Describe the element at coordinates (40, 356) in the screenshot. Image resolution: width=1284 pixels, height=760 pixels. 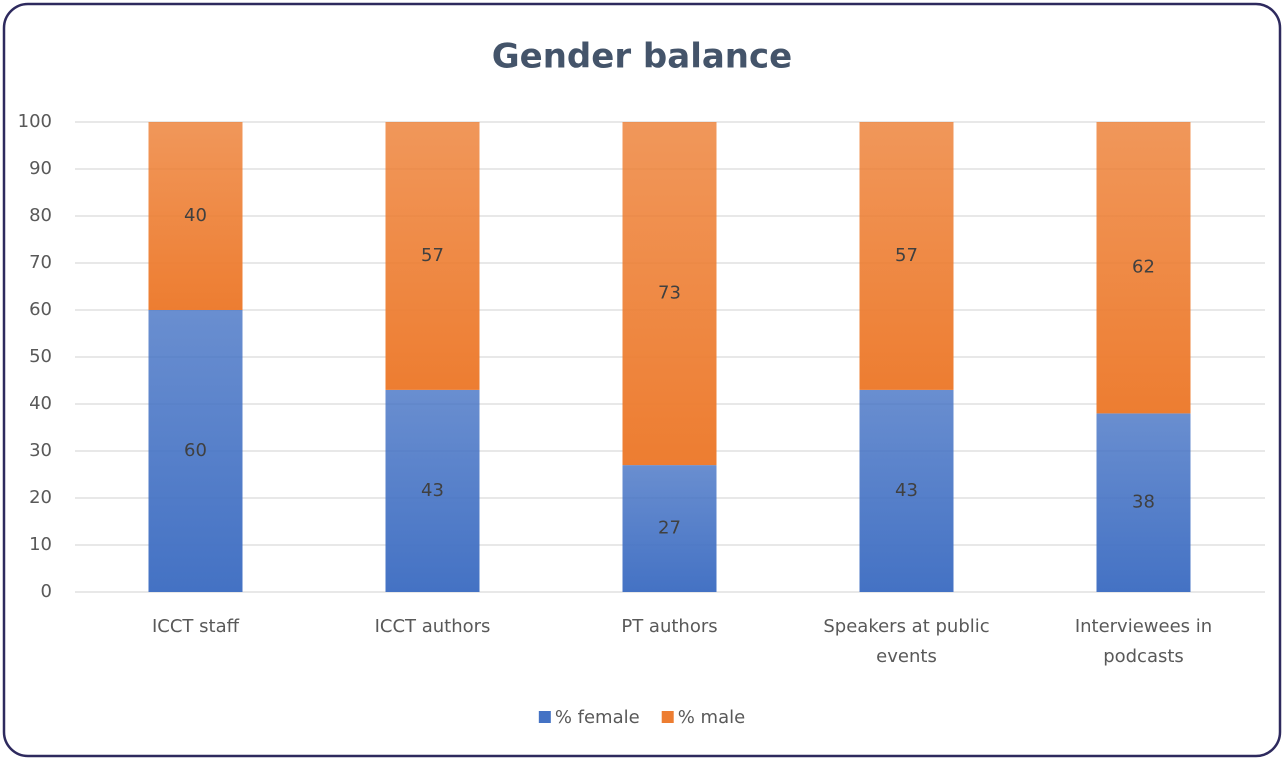
I see `y-tick-label: 50` at that location.